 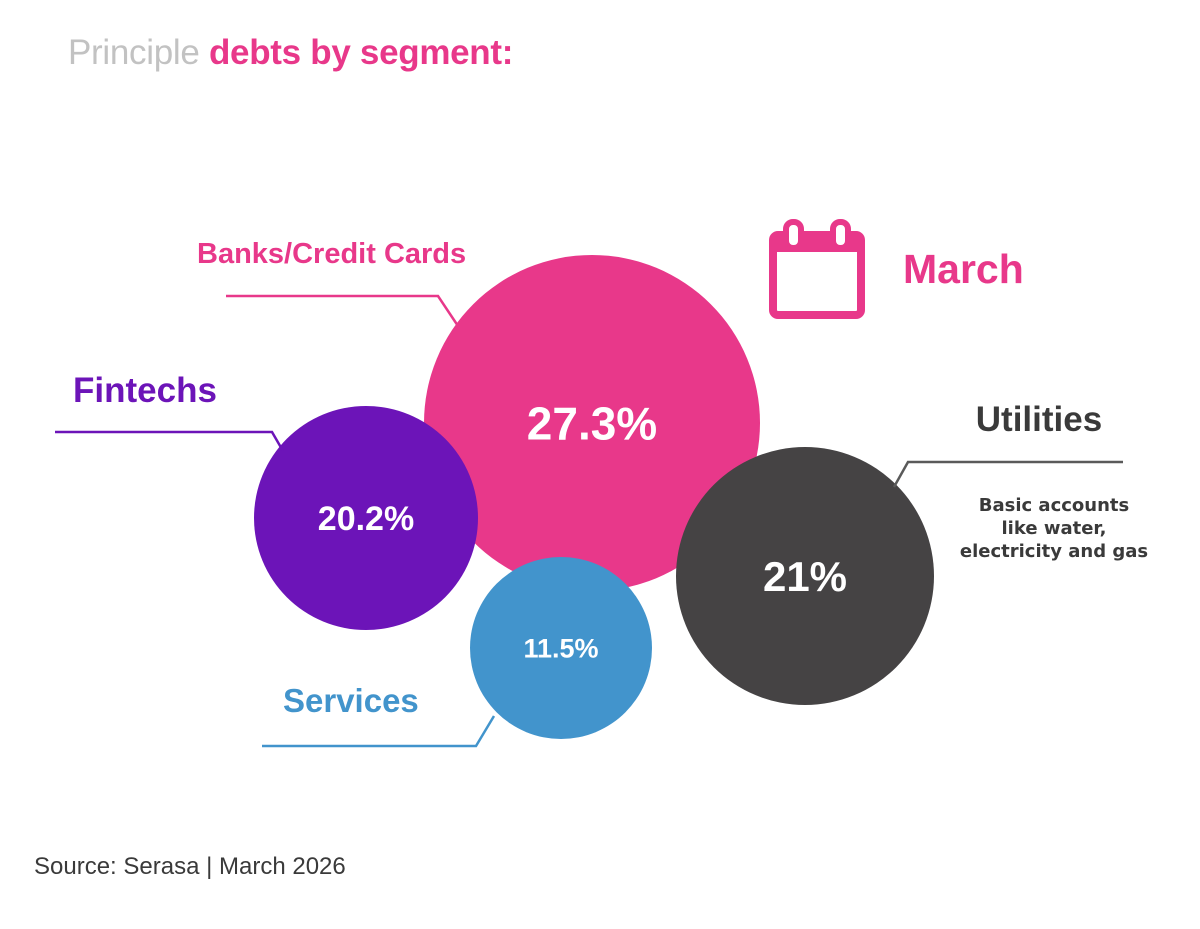 What do you see at coordinates (361, 52) in the screenshot?
I see `chart-title-strong: debts by segment:` at bounding box center [361, 52].